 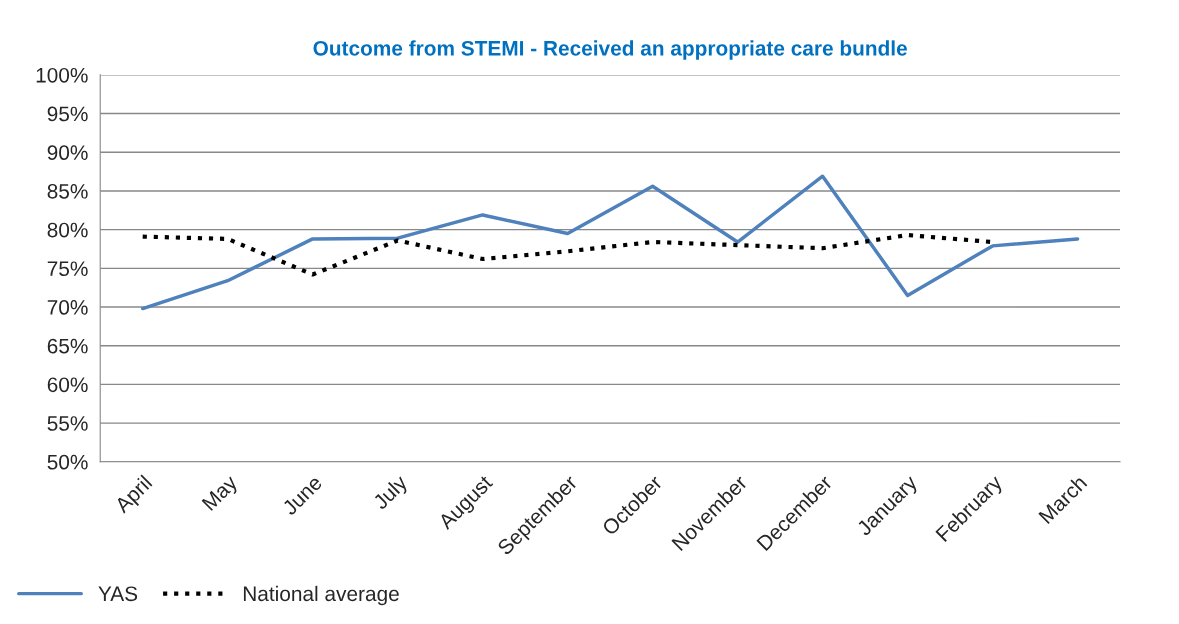 I want to click on legend-label: National average, so click(x=321, y=595).